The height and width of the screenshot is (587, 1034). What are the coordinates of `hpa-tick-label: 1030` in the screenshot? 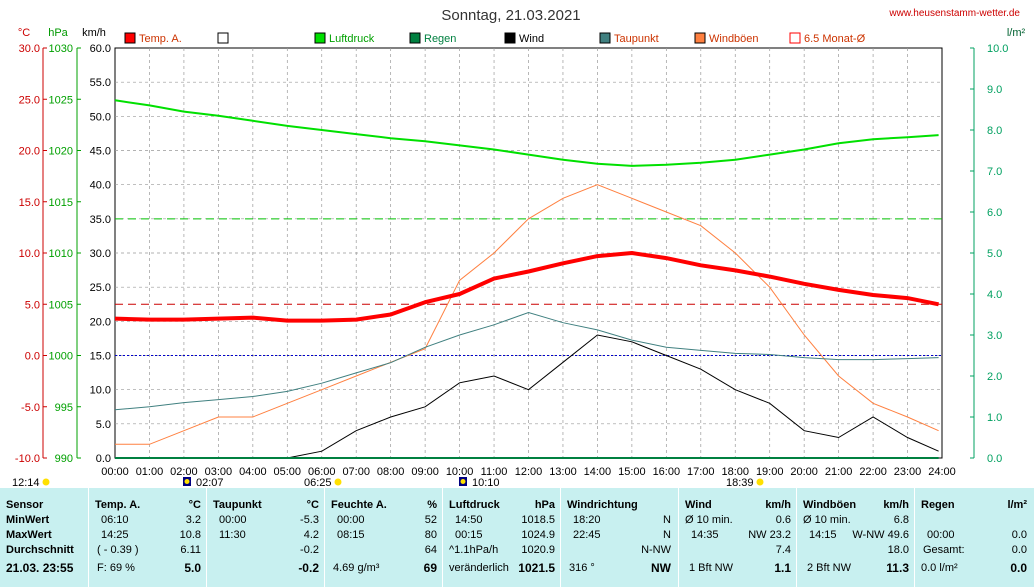 It's located at (61, 49).